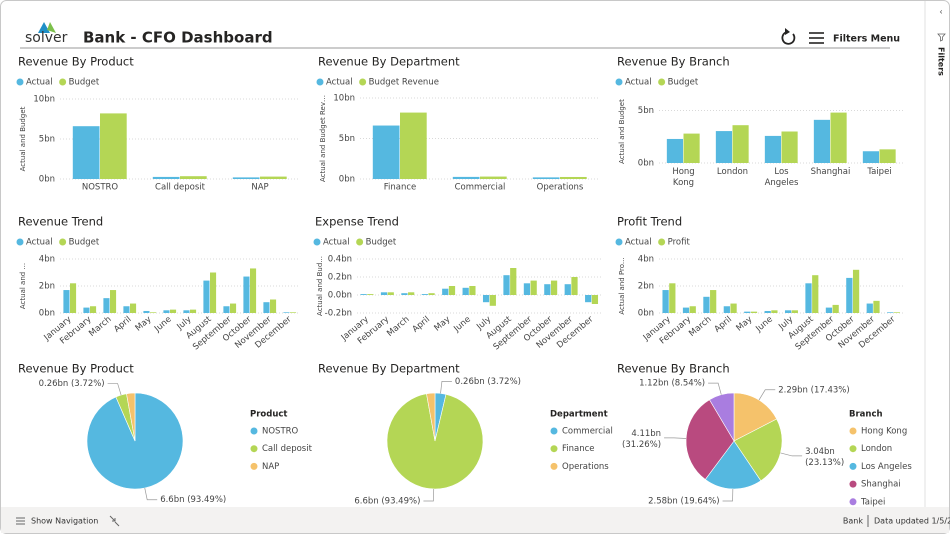  What do you see at coordinates (646, 260) in the screenshot?
I see `y-tick-label: 4bn` at bounding box center [646, 260].